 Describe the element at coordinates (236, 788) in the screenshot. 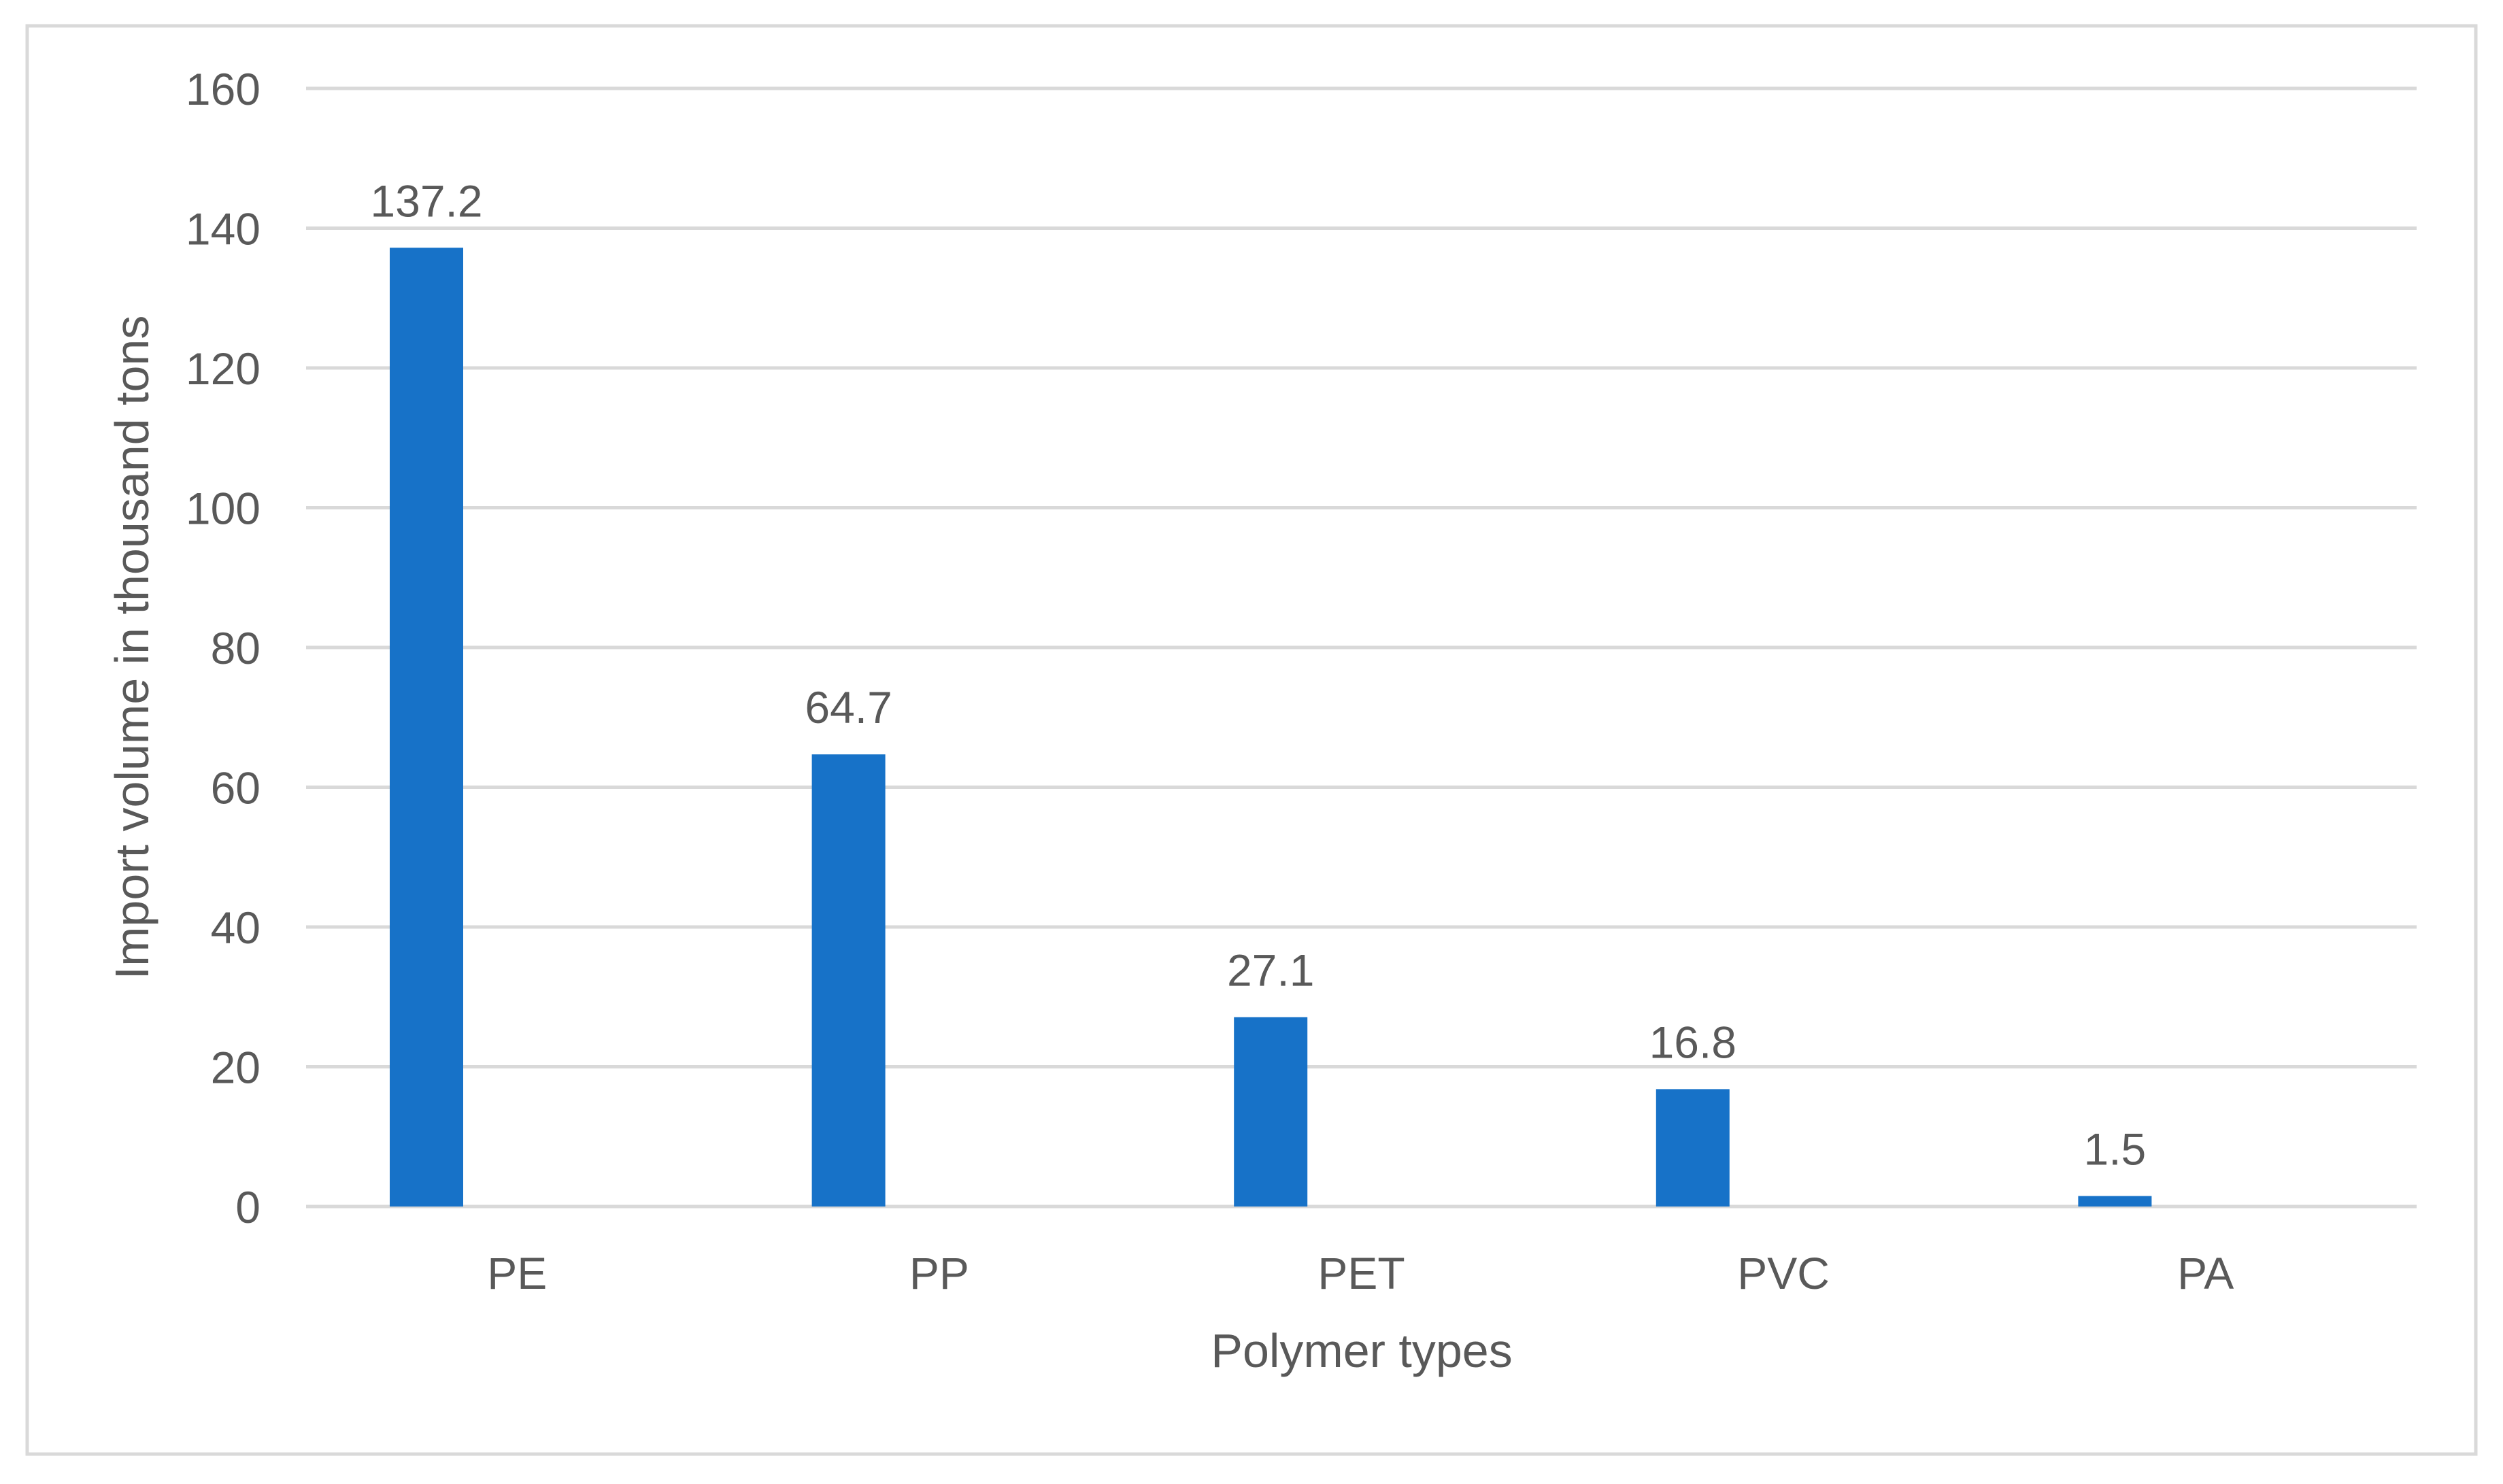

I see `y-tick-label: 60` at that location.